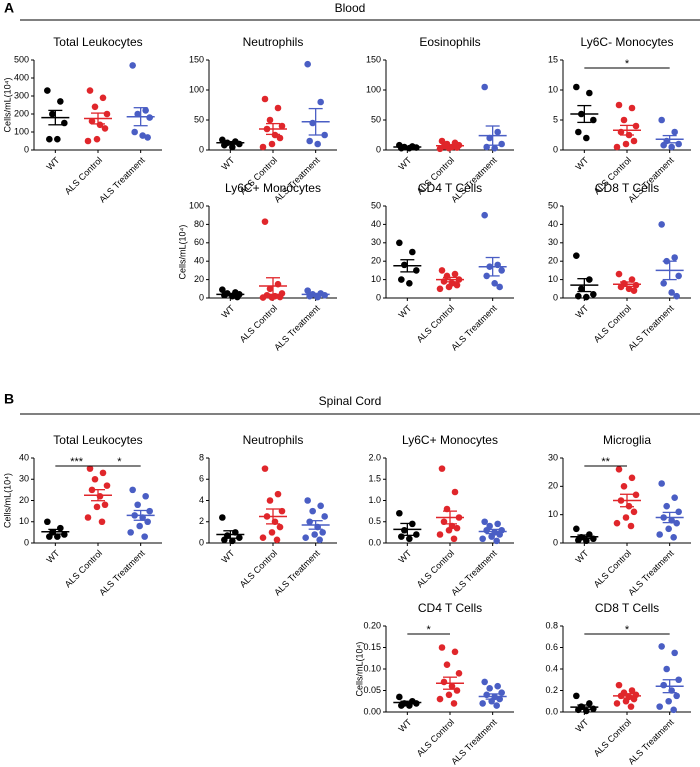 This screenshot has height=767, width=700. What do you see at coordinates (97, 440) in the screenshot?
I see `chart-title: Total Leukocytes` at bounding box center [97, 440].